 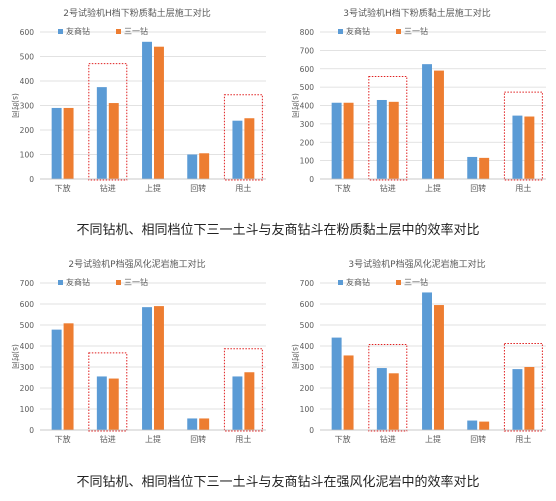 I want to click on caption-clay: 不同钻机、相同档位下三一土斗与友商钻斗在粉质黏土层中的效率对比, so click(x=278, y=230).